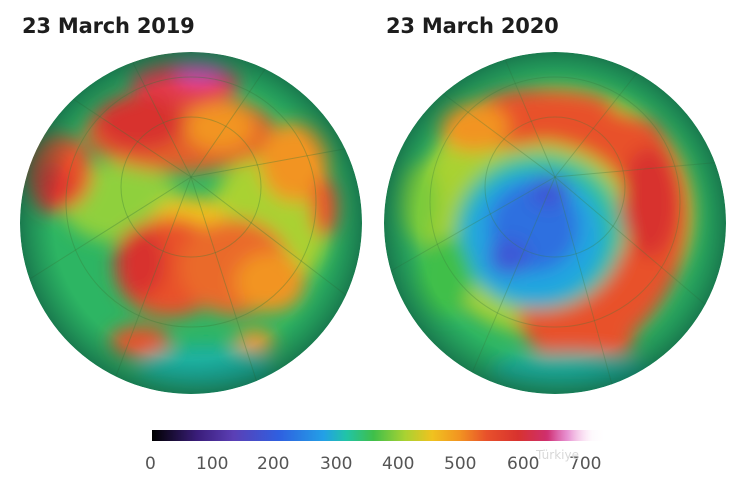 This screenshot has width=750, height=477. I want to click on colorbar-tick-600: 600, so click(523, 464).